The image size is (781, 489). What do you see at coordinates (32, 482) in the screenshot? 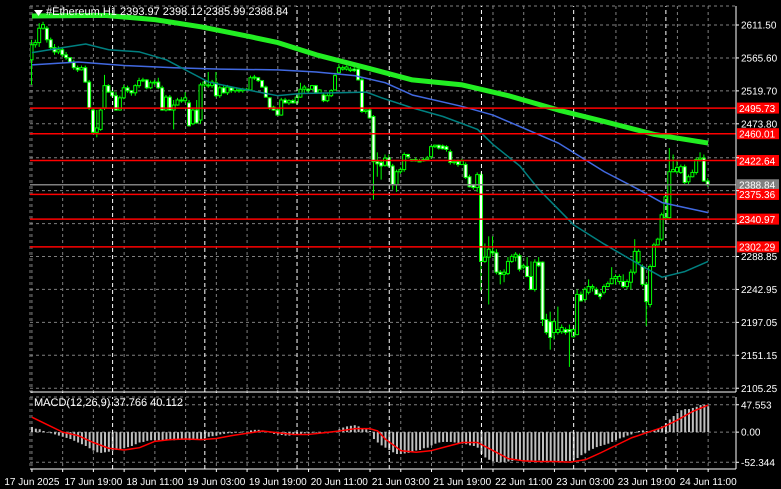
I see `x-tick-label: 17 Jun 2025` at bounding box center [32, 482].